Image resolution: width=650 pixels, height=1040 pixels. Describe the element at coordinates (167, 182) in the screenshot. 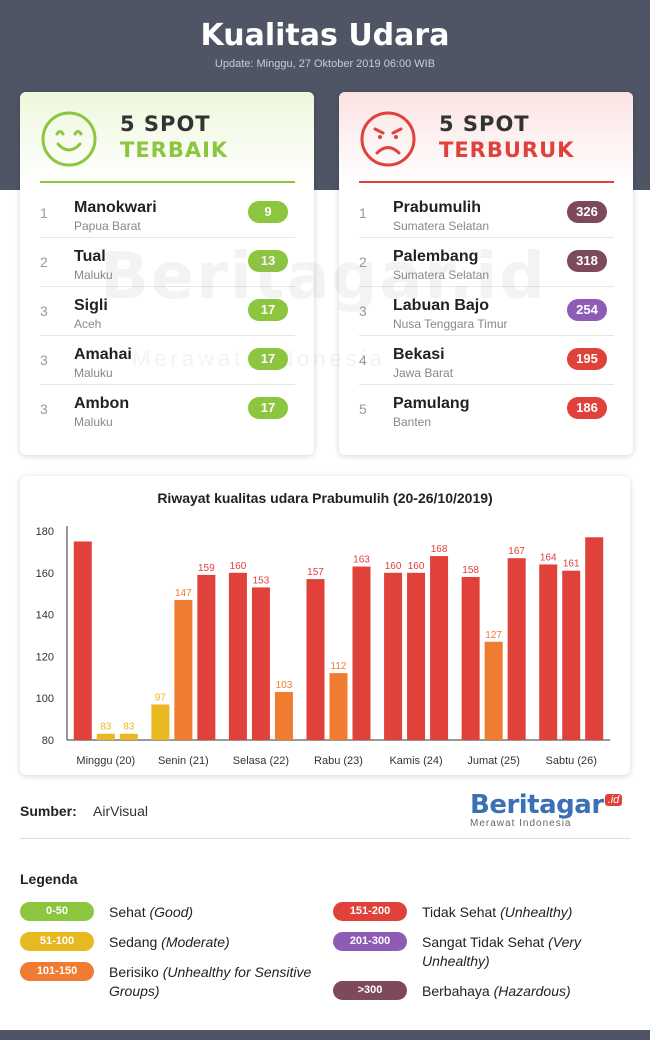

I see `best-card-divider` at that location.